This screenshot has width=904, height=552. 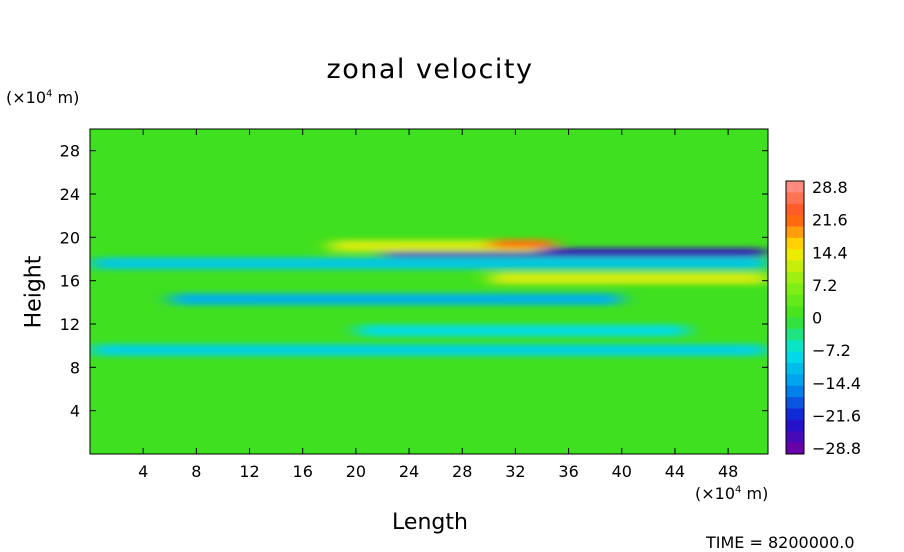 I want to click on y-tick-label: 16, so click(x=70, y=281).